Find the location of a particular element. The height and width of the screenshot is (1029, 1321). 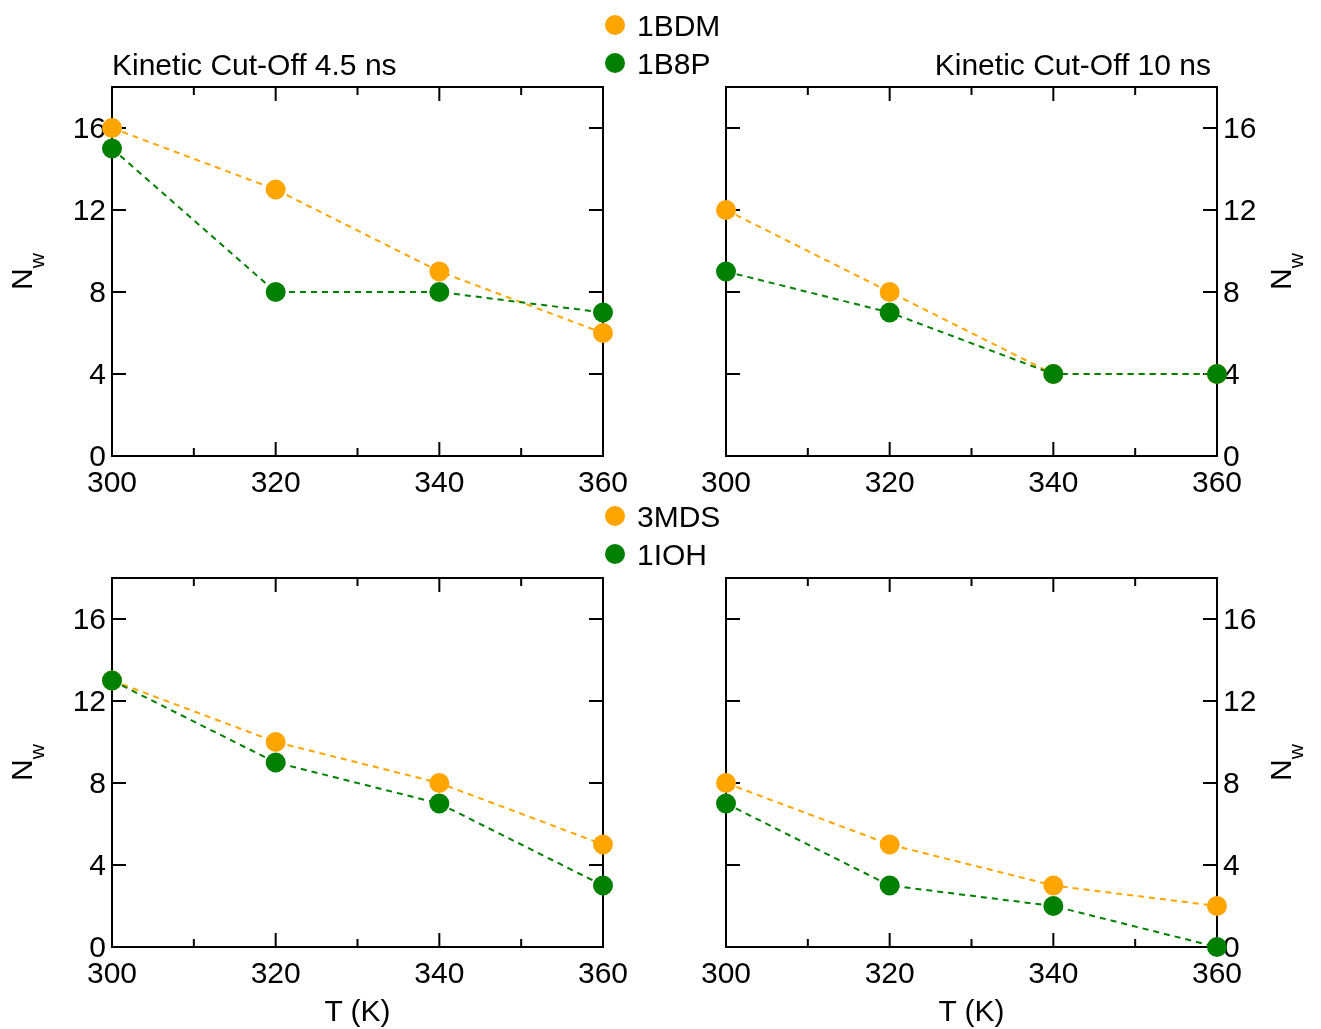

legend-label: 1BDM is located at coordinates (679, 25).